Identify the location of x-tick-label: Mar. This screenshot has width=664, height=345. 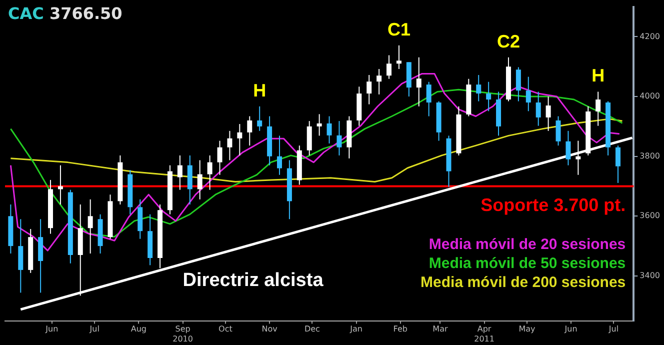
(440, 329).